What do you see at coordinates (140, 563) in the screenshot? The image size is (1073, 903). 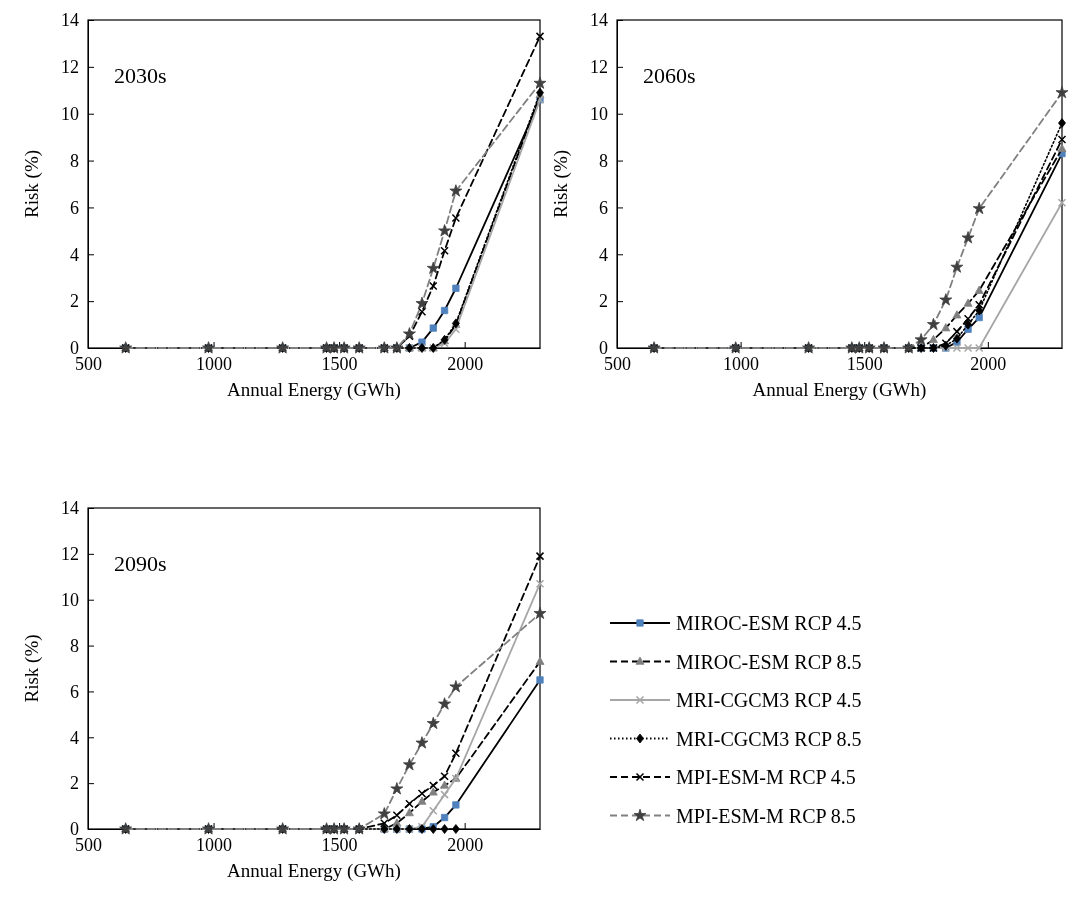 I see `text: 2090s` at bounding box center [140, 563].